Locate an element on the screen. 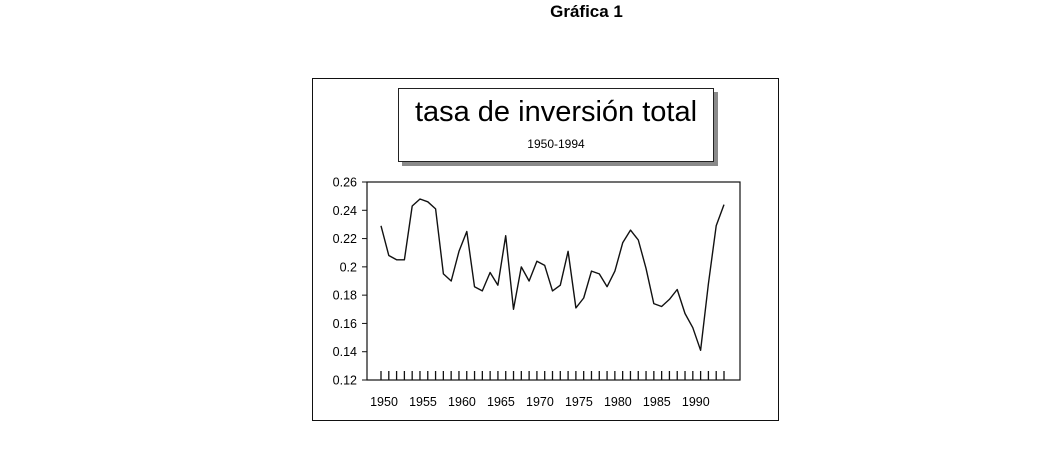  y-tick-label: 0.2 is located at coordinates (348, 267).